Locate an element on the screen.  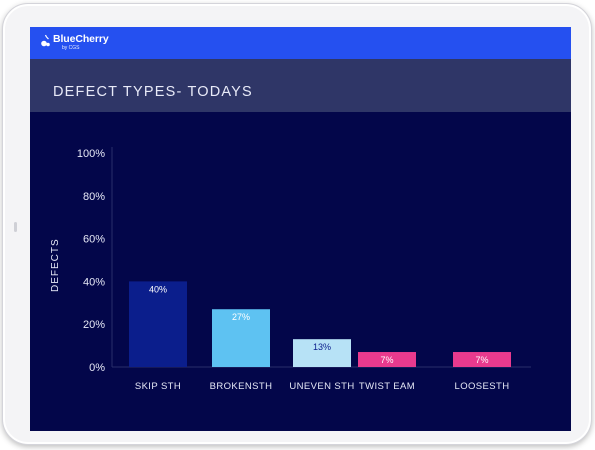
y-axis-title: DEFECTS is located at coordinates (55, 265).